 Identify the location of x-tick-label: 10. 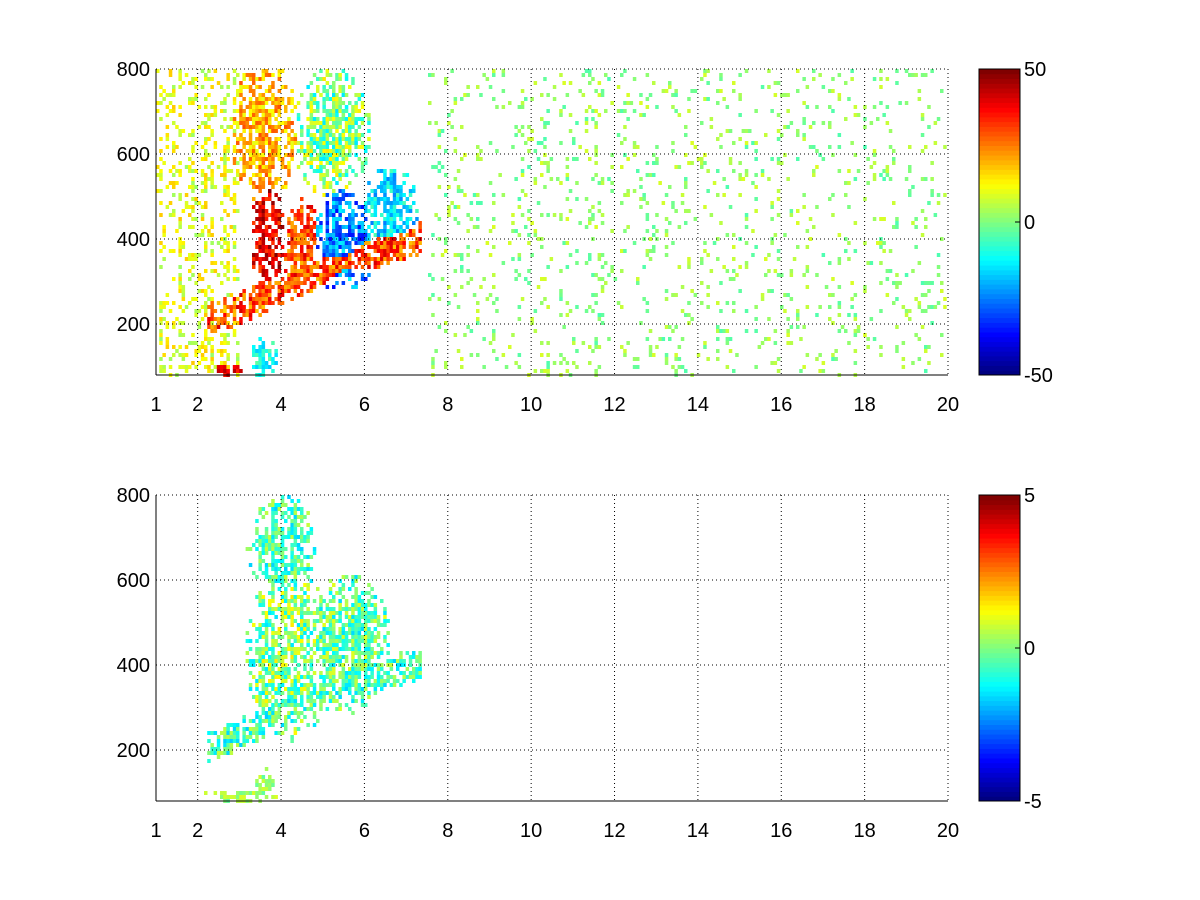
(531, 831).